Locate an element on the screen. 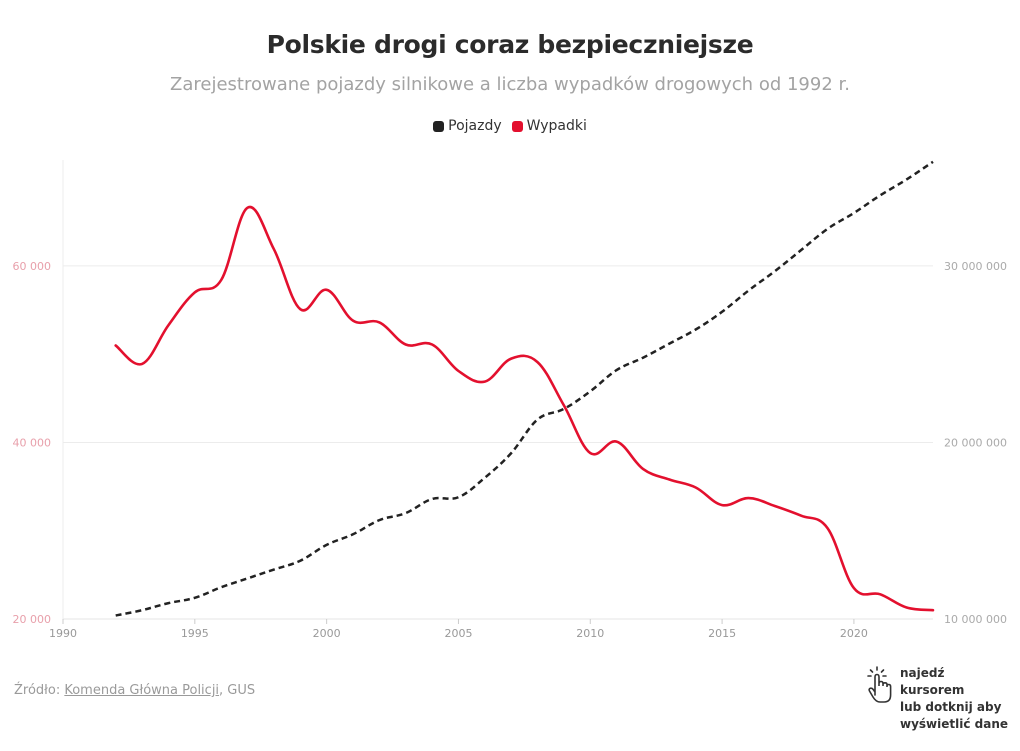 This screenshot has width=1020, height=751. source-note: Źródło: Komenda Główna Policji, GUS is located at coordinates (134, 690).